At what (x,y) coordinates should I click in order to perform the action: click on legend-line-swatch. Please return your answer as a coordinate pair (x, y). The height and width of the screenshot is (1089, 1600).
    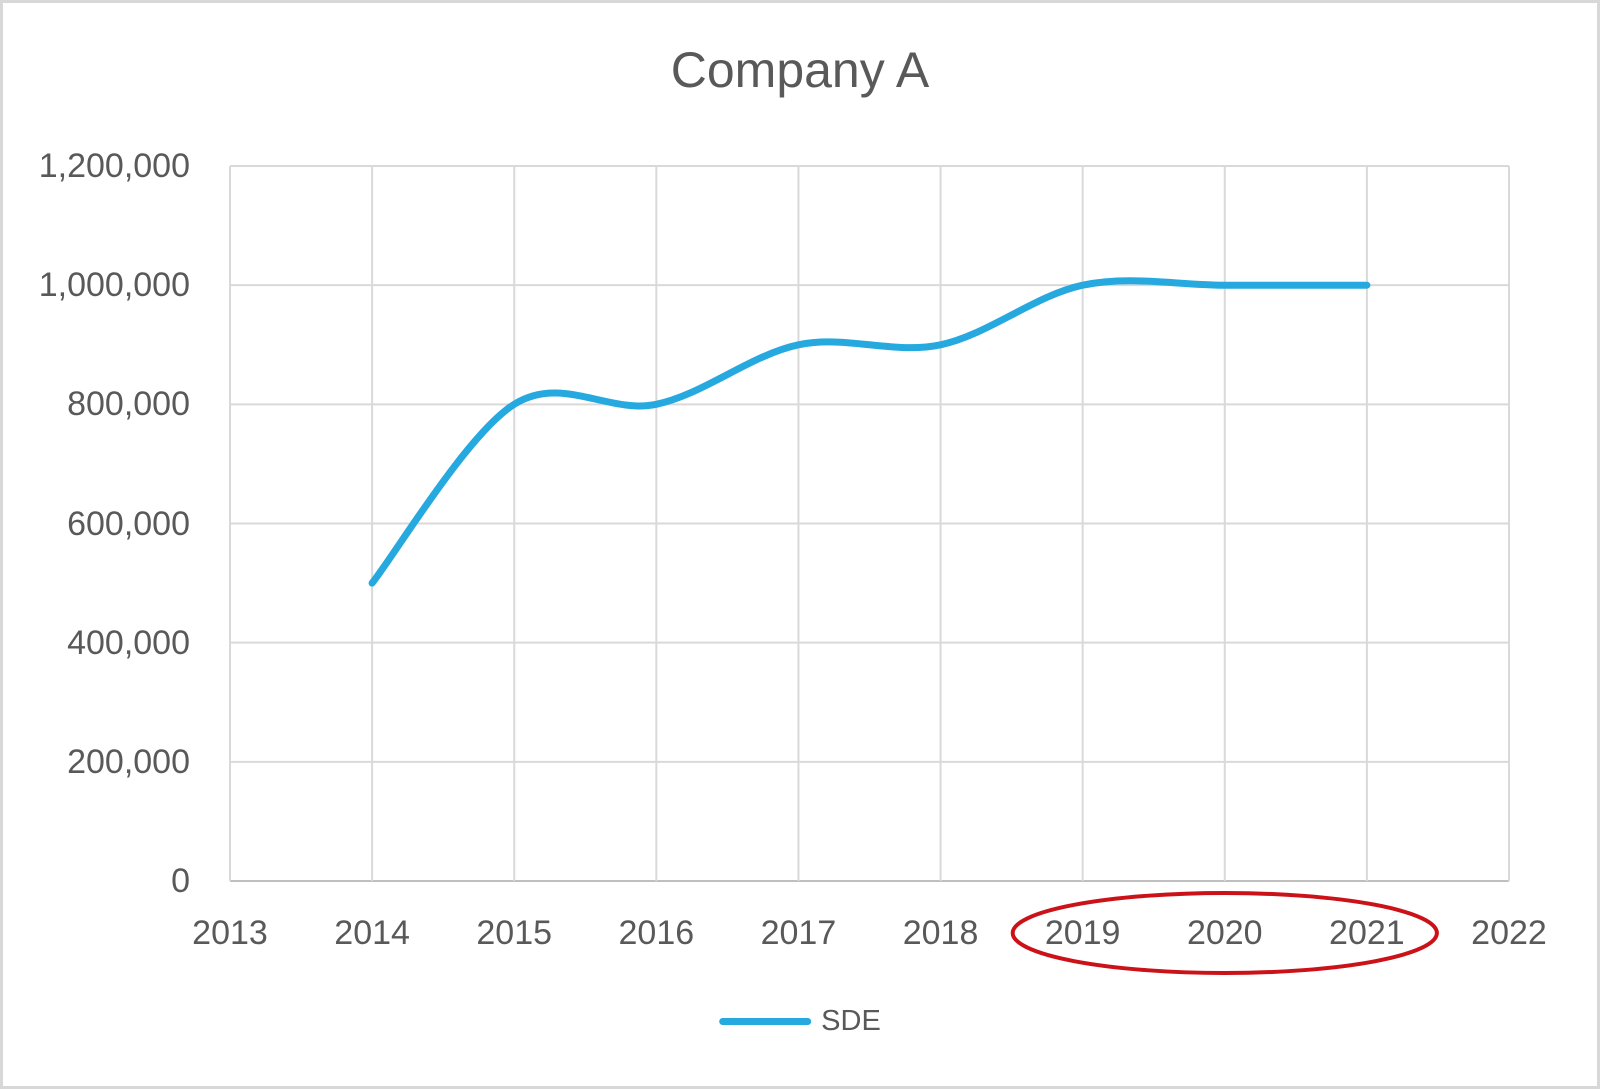
    Looking at the image, I should click on (765, 1021).